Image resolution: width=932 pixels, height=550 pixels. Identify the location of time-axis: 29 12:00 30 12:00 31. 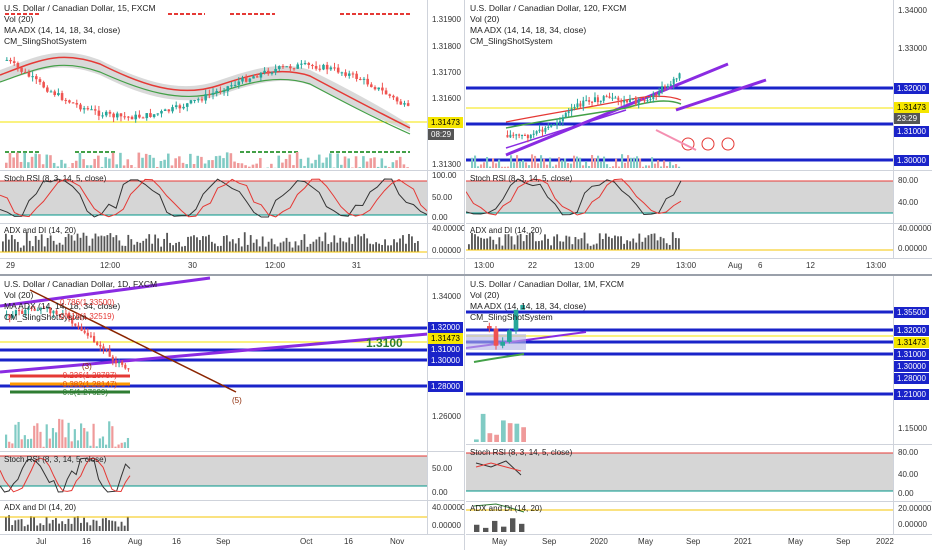
(232, 266).